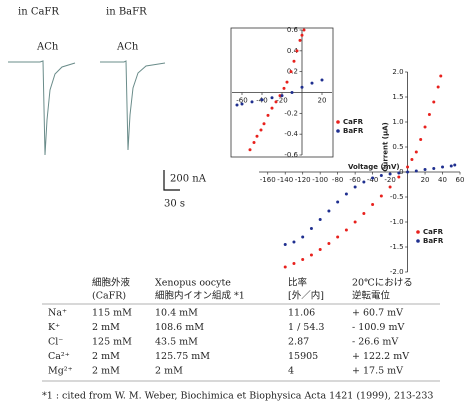 This screenshot has height=412, width=476. What do you see at coordinates (176, 313) in the screenshot?
I see `table-cell: 10.4 mM` at bounding box center [176, 313].